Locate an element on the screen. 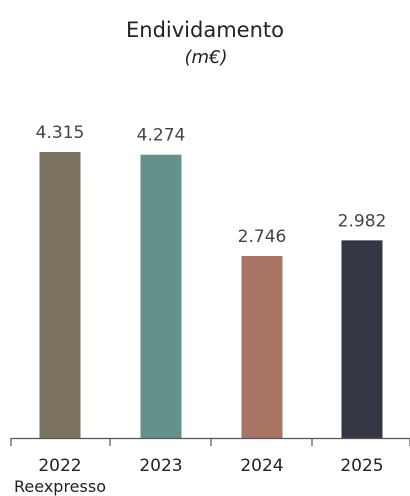  category-sublabel-2022: Reexpresso is located at coordinates (60, 486).